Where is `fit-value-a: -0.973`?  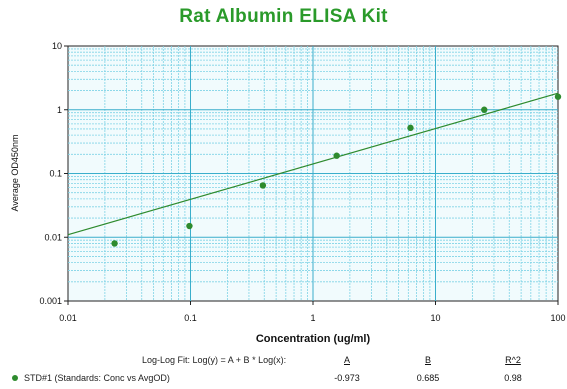
fit-value-a: -0.973 is located at coordinates (347, 378).